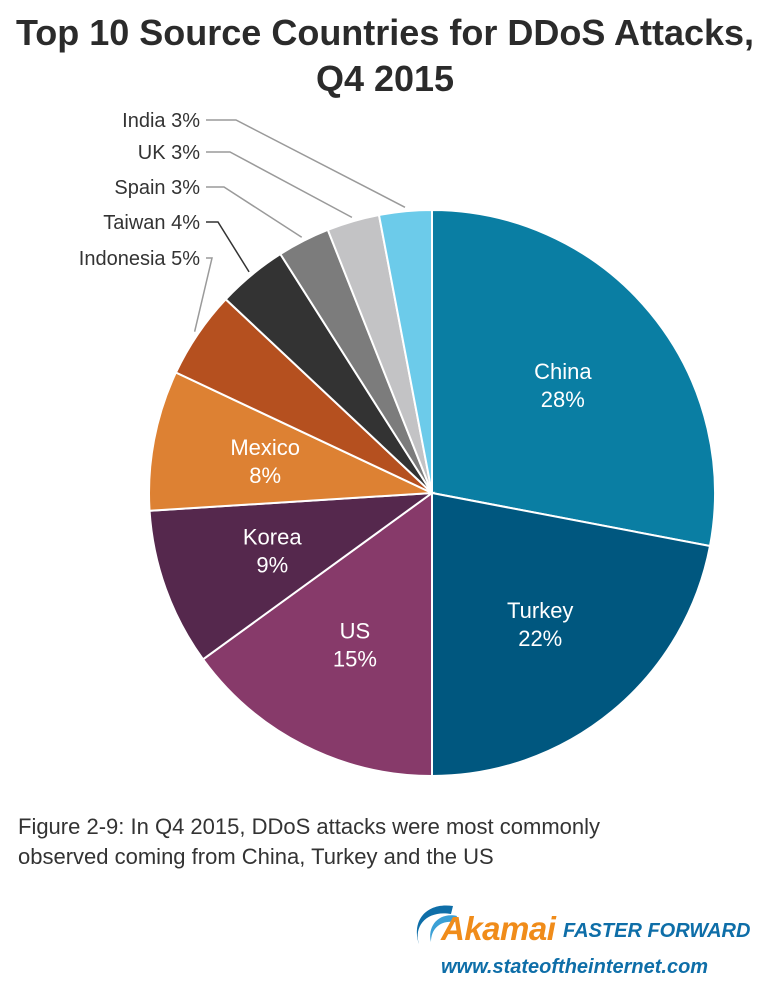 Image resolution: width=770 pixels, height=998 pixels. I want to click on slice-label-us: US 15%, so click(355, 644).